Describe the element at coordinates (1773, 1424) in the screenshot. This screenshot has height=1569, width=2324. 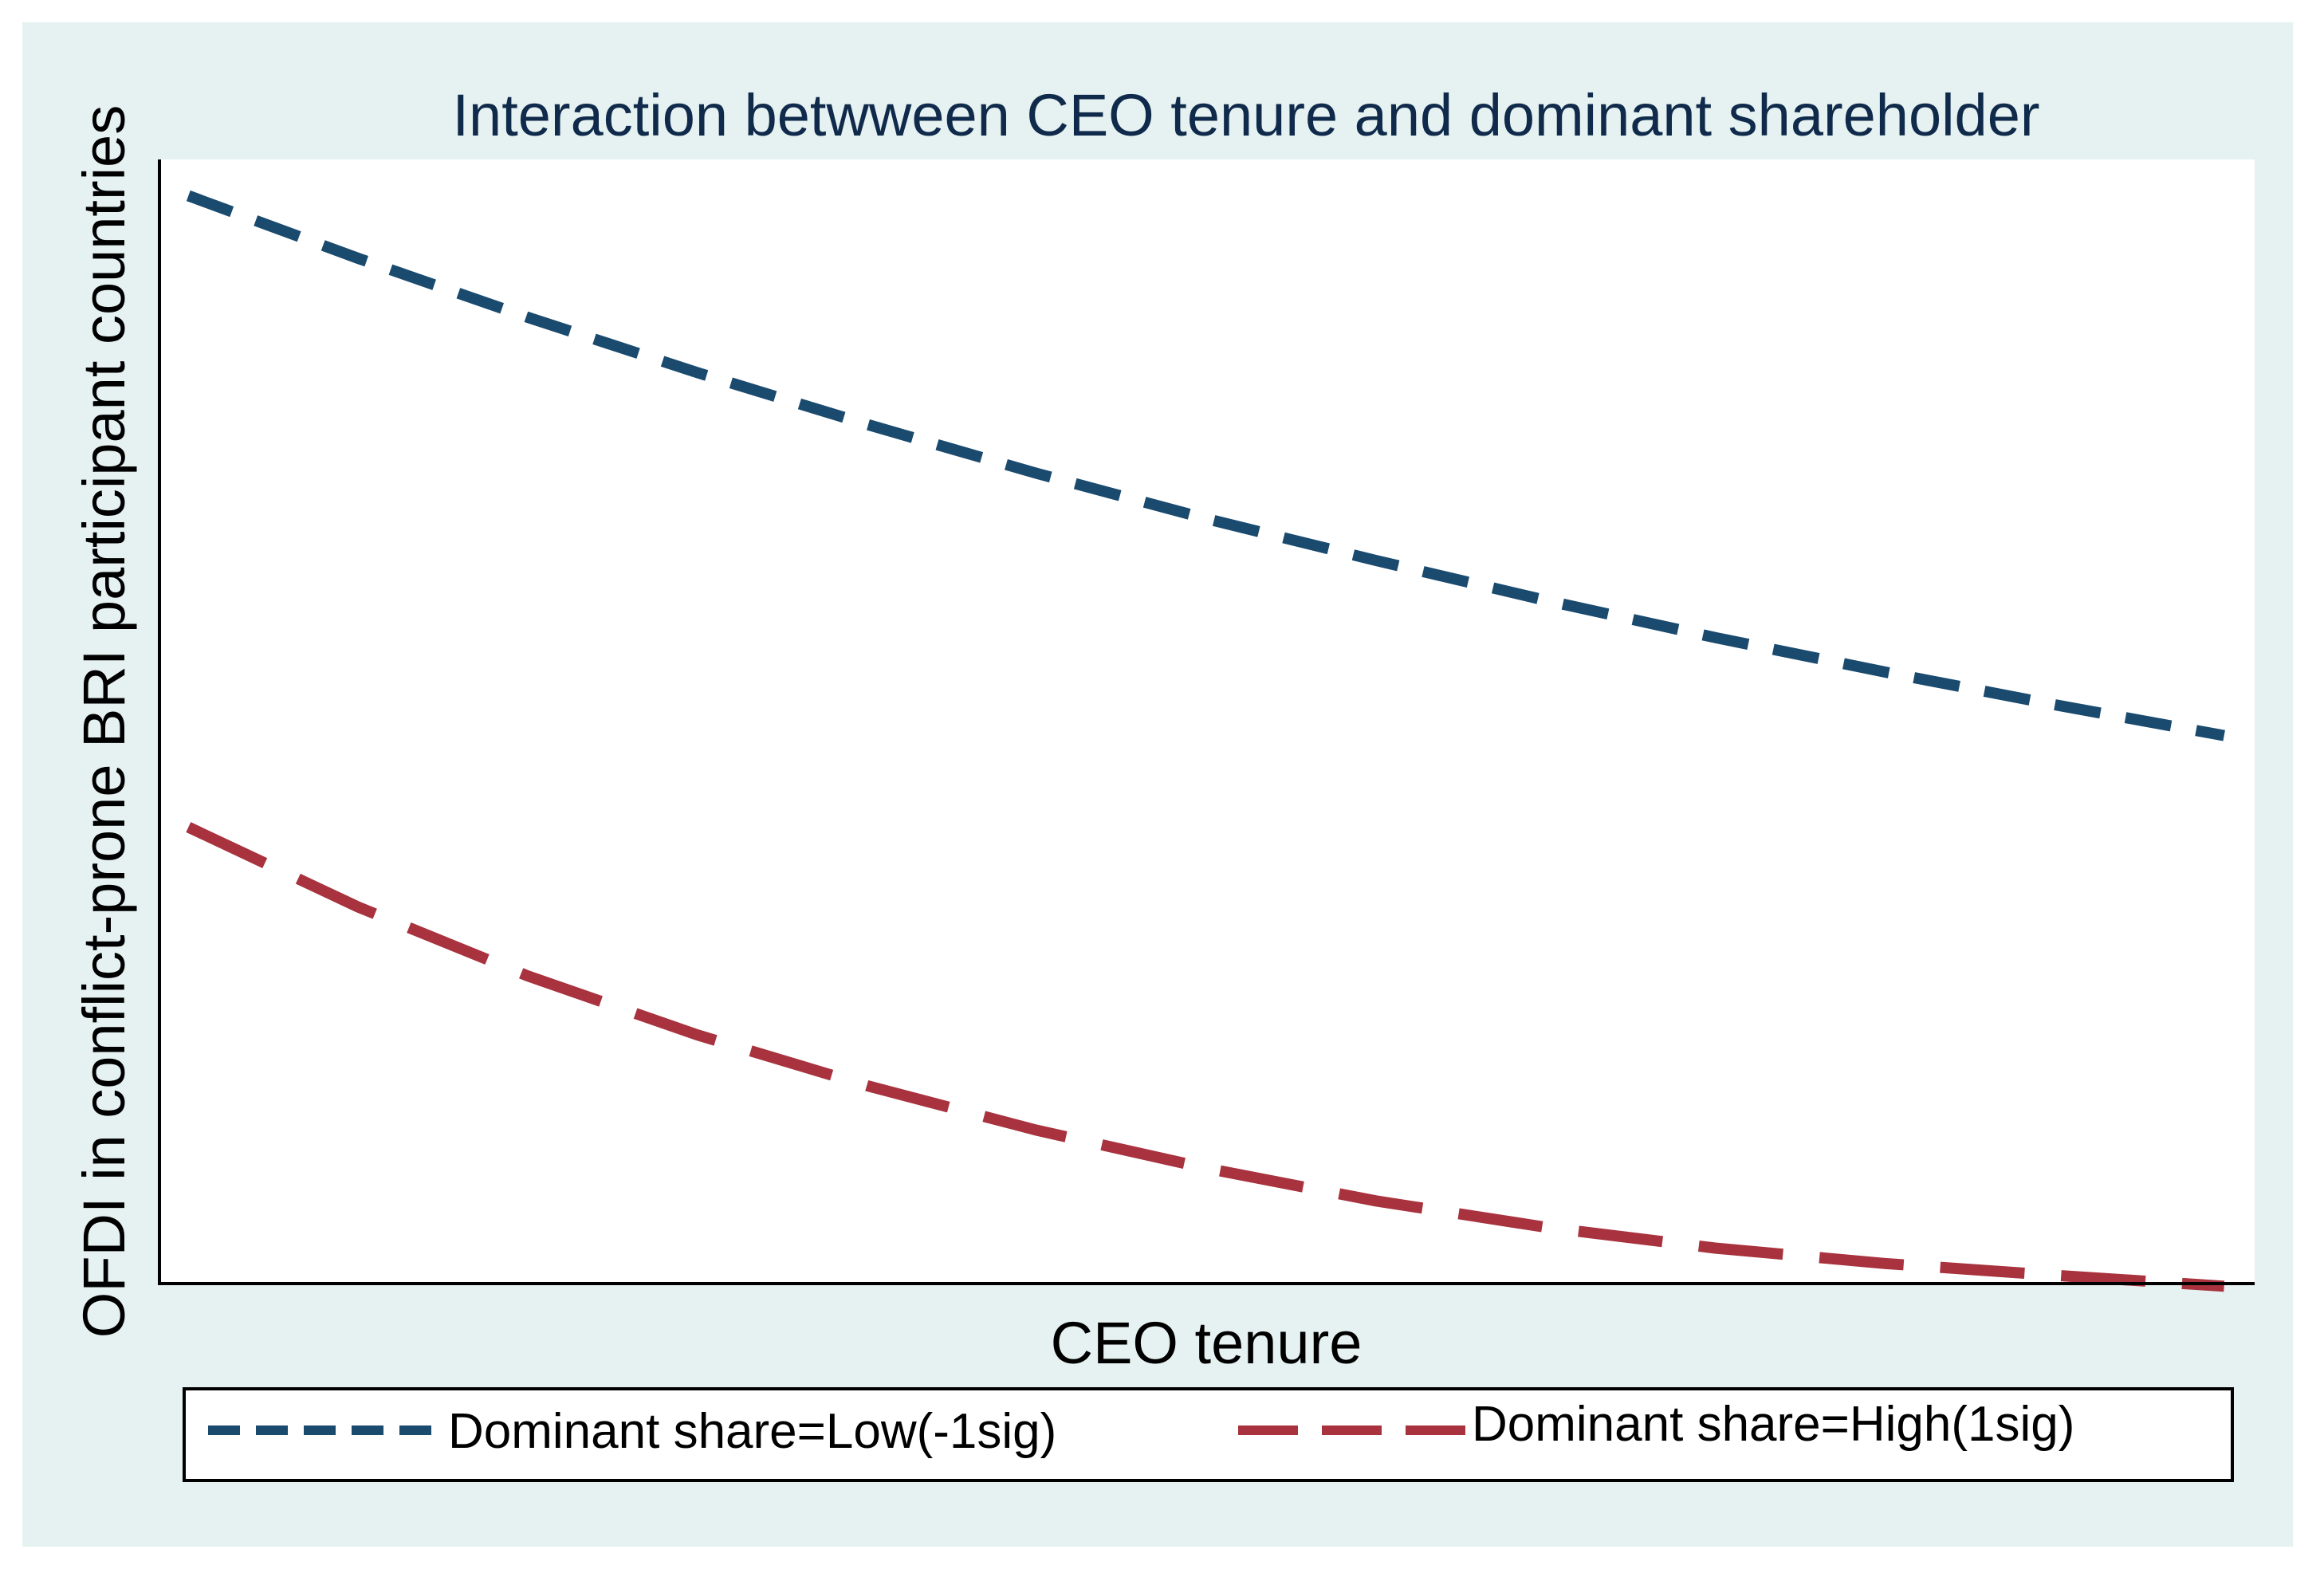
I see `legend-label-high: Dominant share=High(1sig)` at that location.